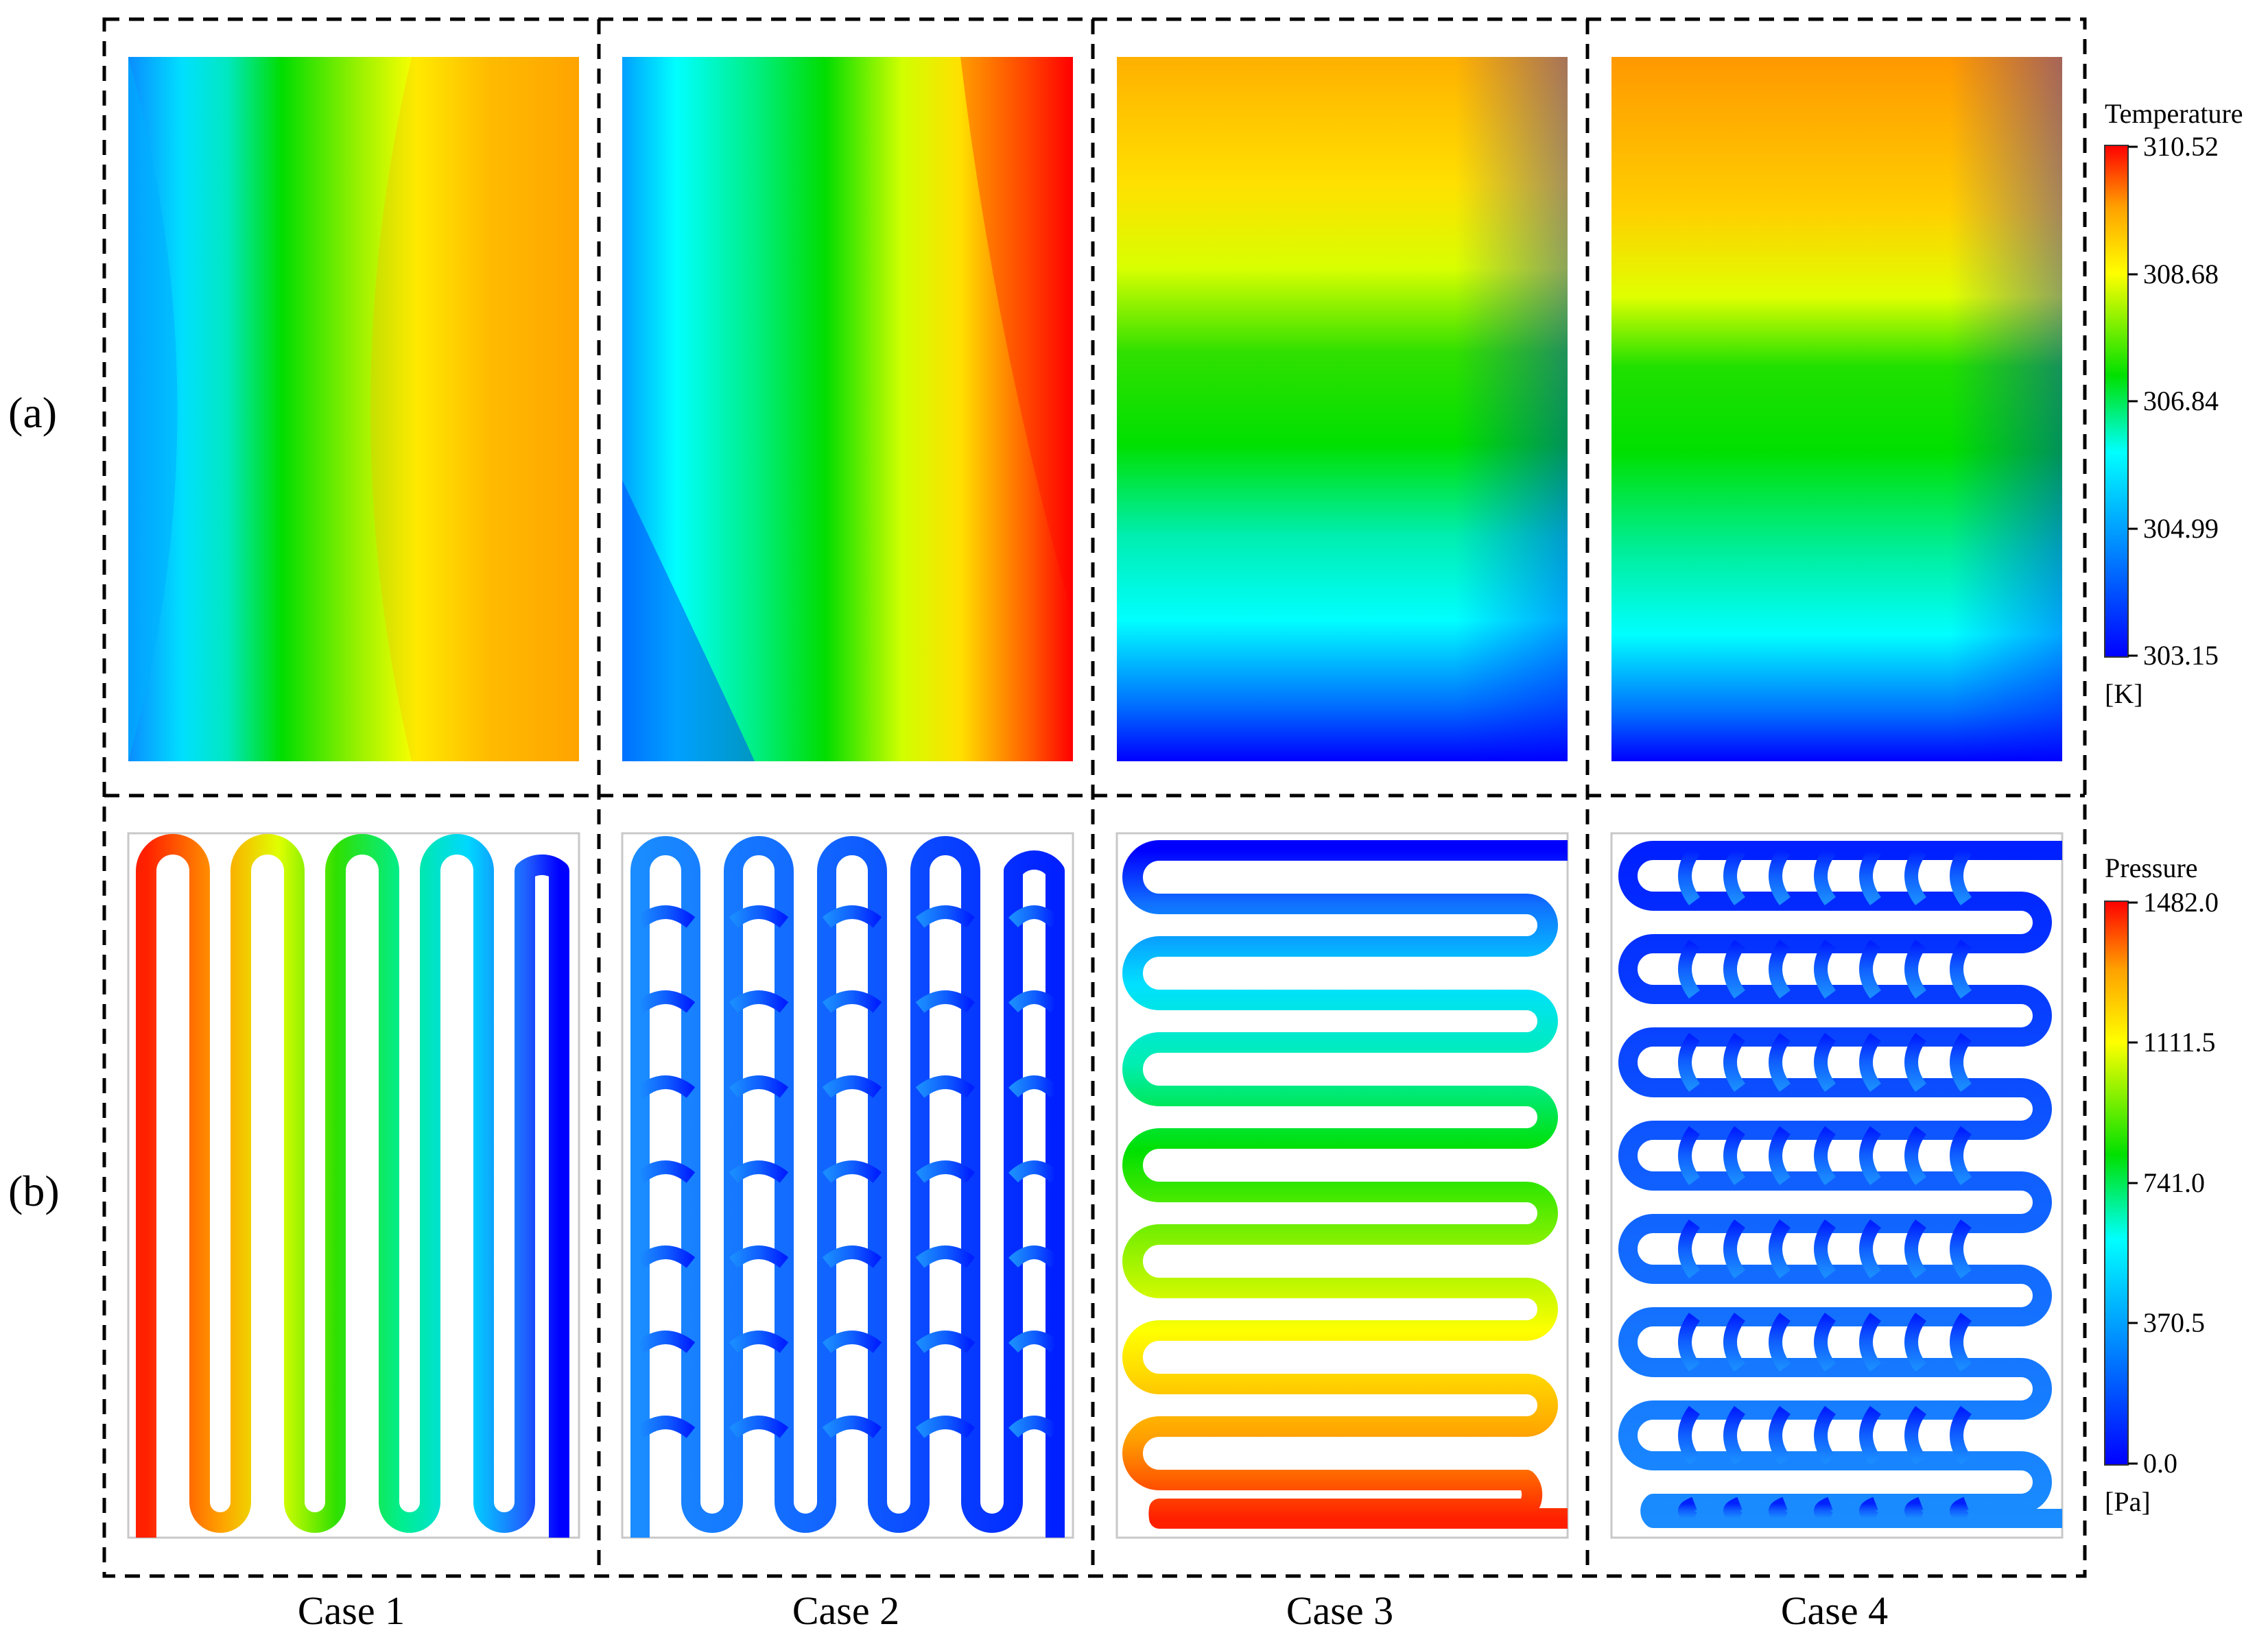 This screenshot has width=2268, height=1646. What do you see at coordinates (351, 1611) in the screenshot?
I see `case-label-1: Case 1` at bounding box center [351, 1611].